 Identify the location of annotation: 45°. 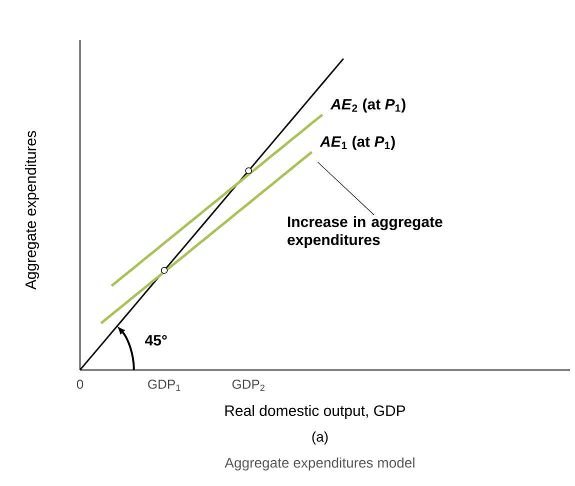
(156, 340).